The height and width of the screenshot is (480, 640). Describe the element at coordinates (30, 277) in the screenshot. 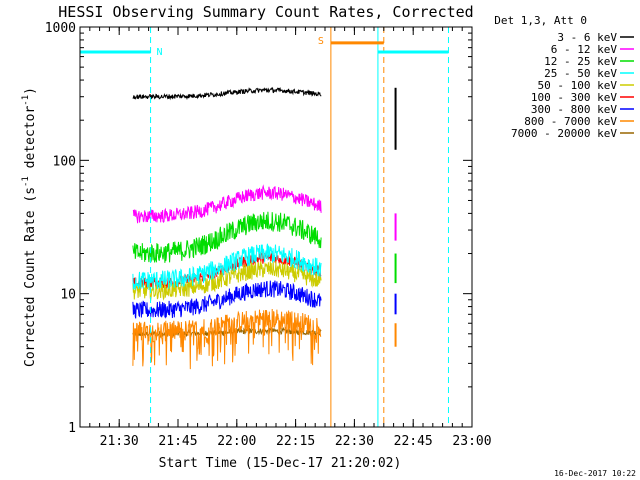

I see `y-axis-label-prefix: Corrected Count Rate (s` at that location.